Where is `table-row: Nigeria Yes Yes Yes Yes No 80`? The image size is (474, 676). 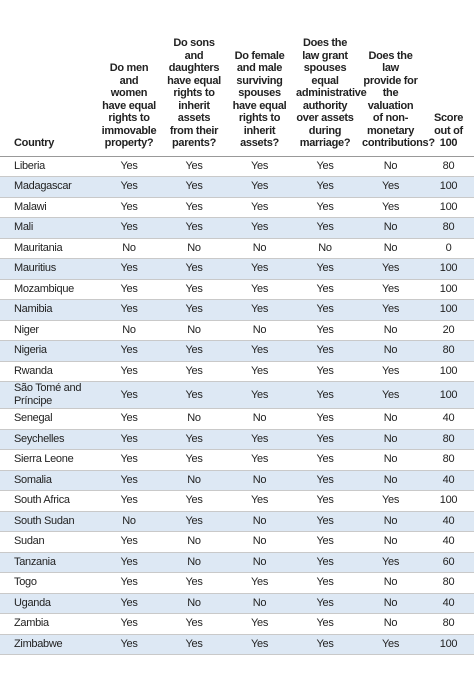 table-row: Nigeria Yes Yes Yes Yes No 80 is located at coordinates (237, 351).